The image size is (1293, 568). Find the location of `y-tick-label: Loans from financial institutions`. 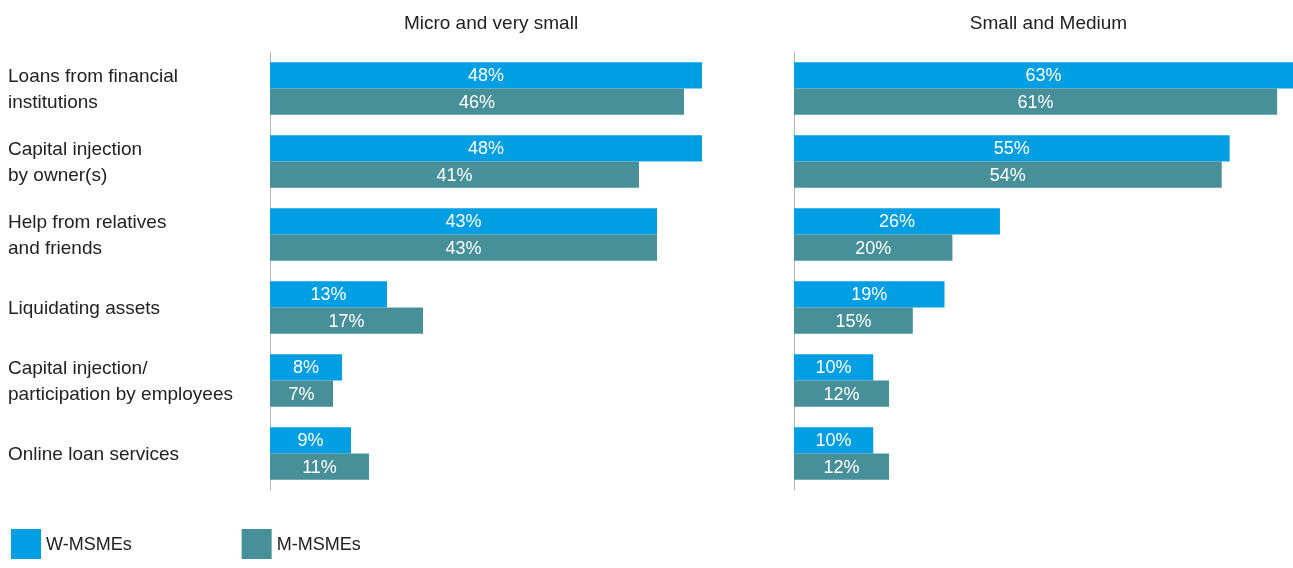

y-tick-label: Loans from financial institutions is located at coordinates (93, 88).